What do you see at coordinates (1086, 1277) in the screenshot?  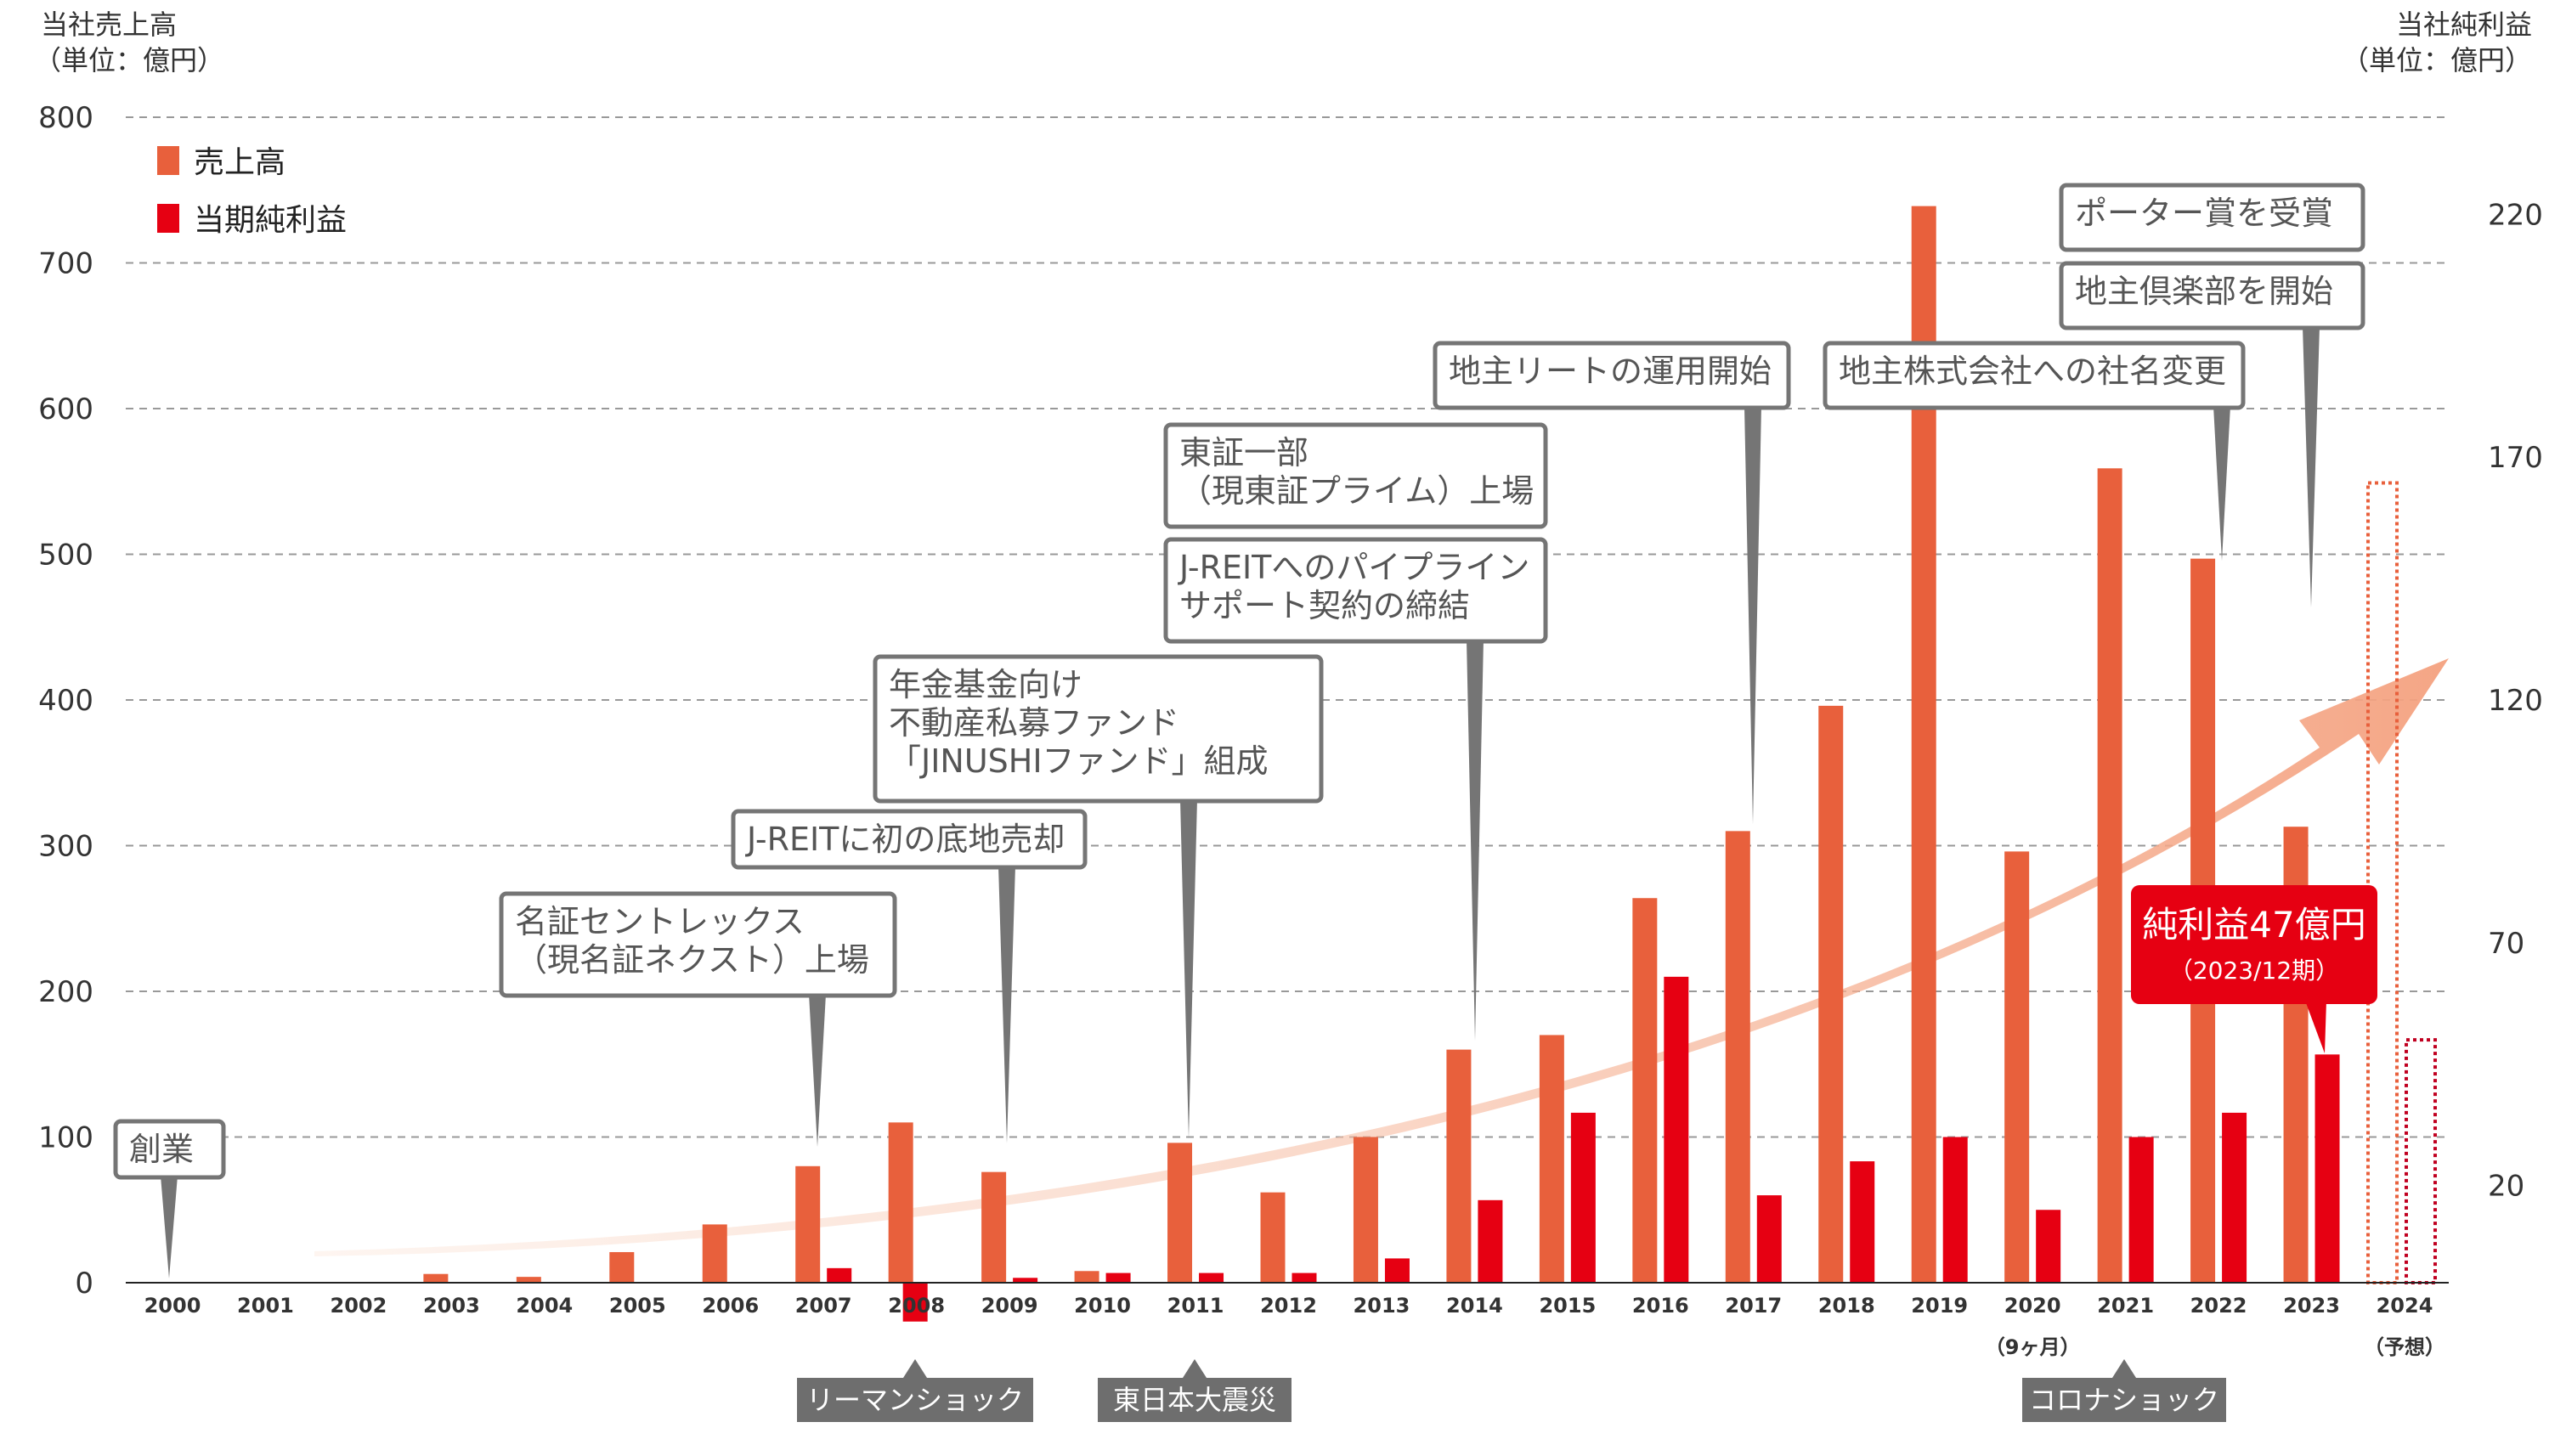 I see `sales-bar-2010` at bounding box center [1086, 1277].